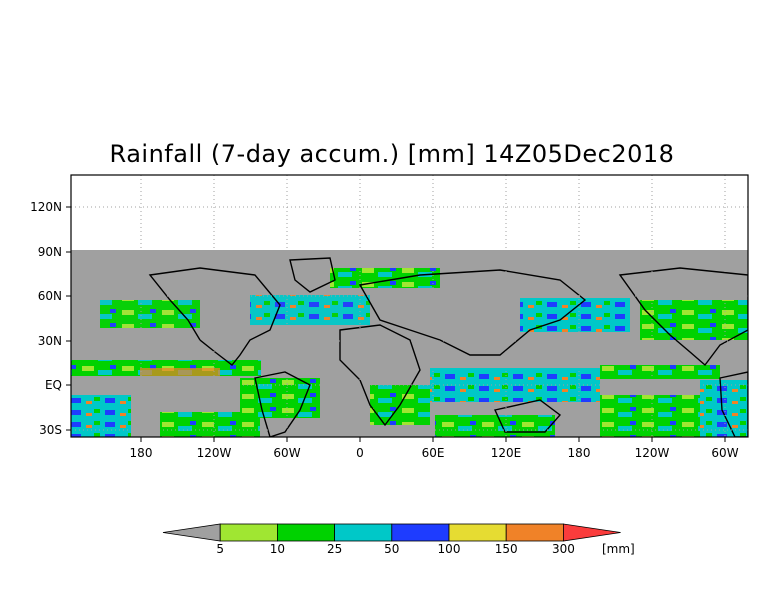 This screenshot has height=612, width=784. Describe the element at coordinates (150, 314) in the screenshot. I see `rain-north-pacific` at that location.